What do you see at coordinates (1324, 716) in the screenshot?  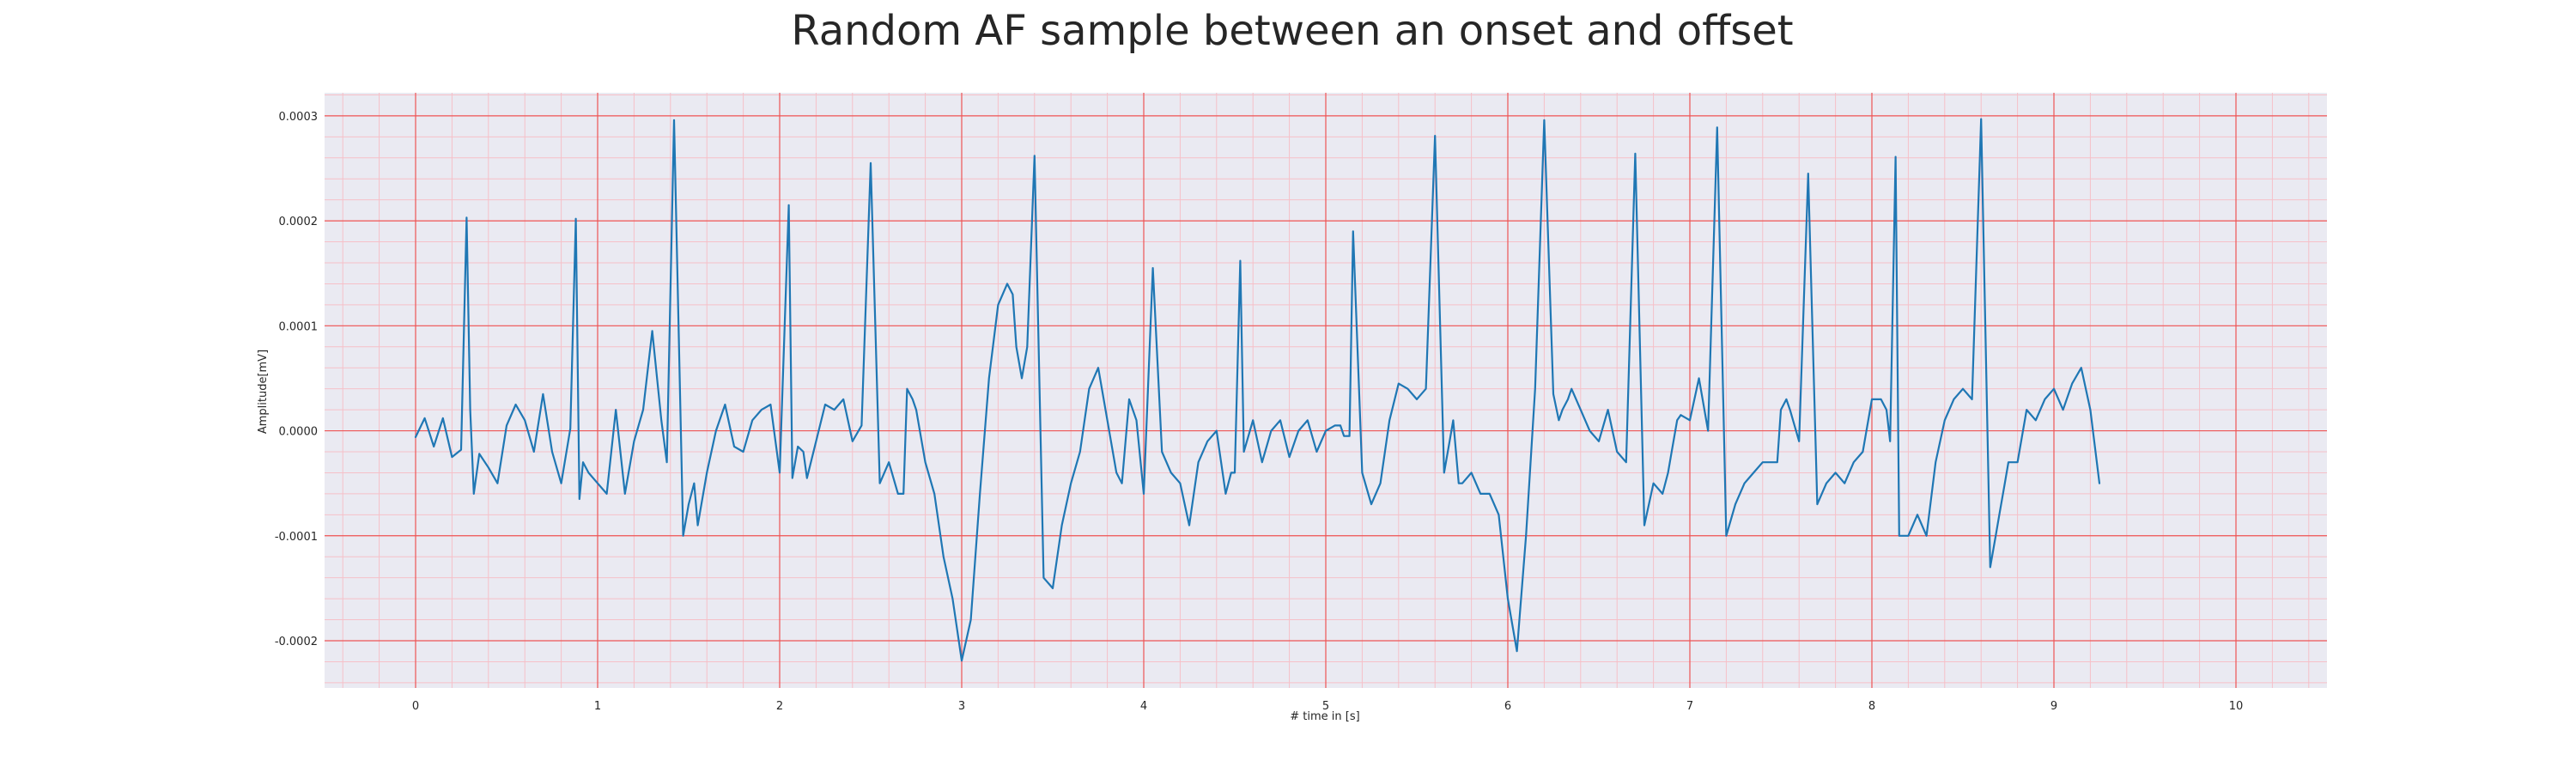 I see `x-axis-label: # time in [s]` at bounding box center [1324, 716].